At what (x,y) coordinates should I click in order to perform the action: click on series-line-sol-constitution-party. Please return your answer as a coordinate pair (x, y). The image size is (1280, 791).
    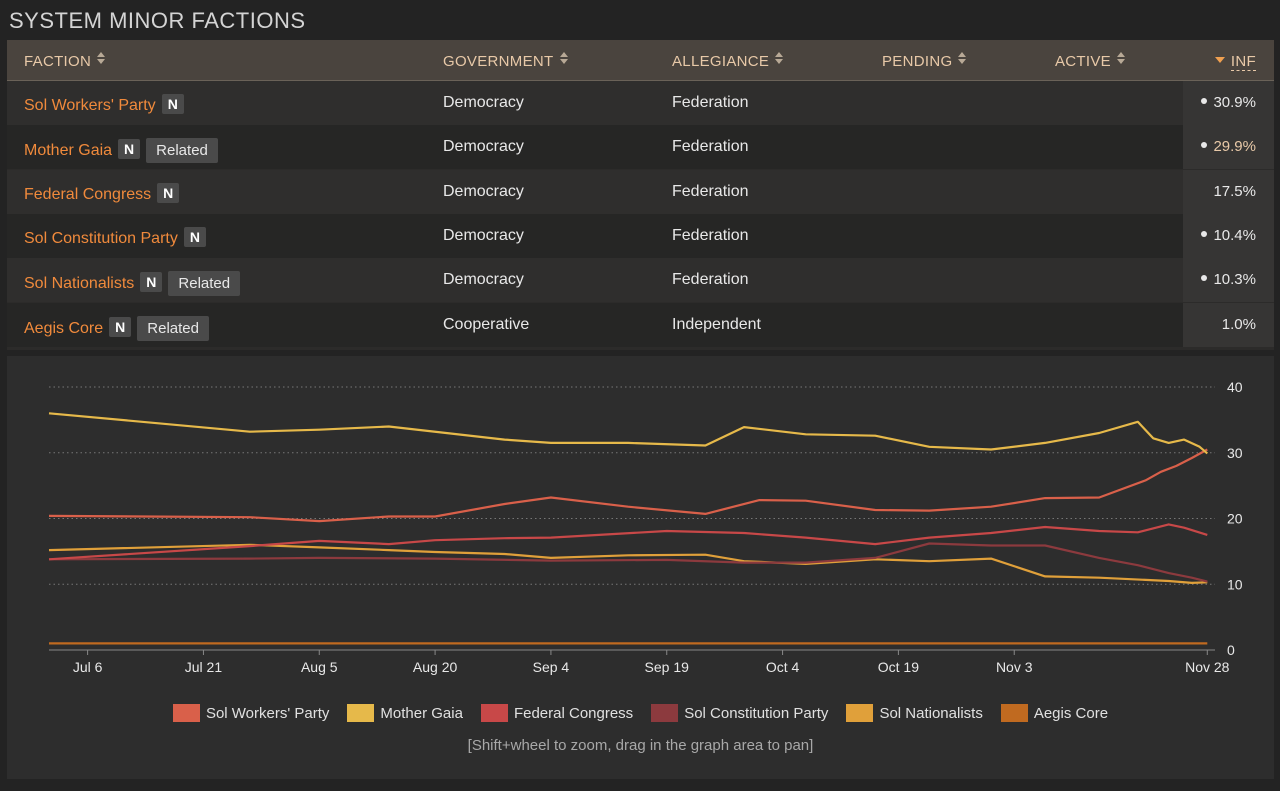
    Looking at the image, I should click on (628, 562).